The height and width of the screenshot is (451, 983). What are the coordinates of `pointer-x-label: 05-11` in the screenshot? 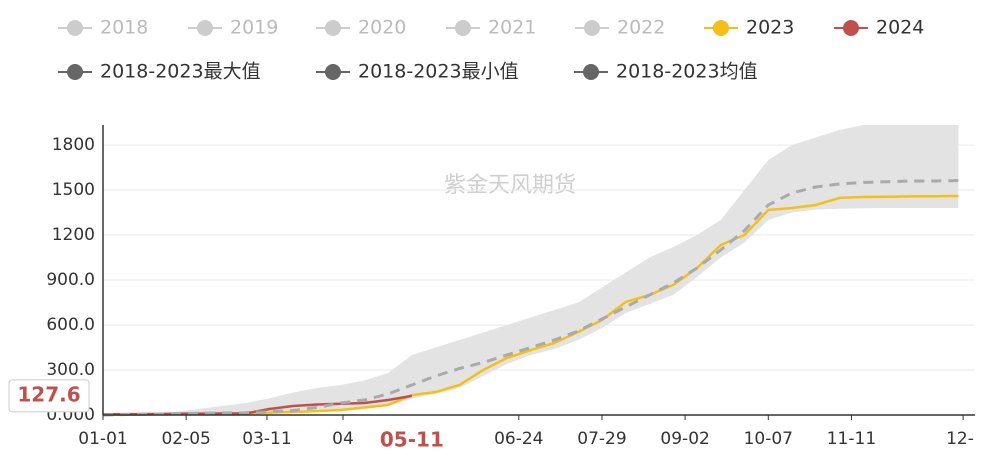 It's located at (412, 439).